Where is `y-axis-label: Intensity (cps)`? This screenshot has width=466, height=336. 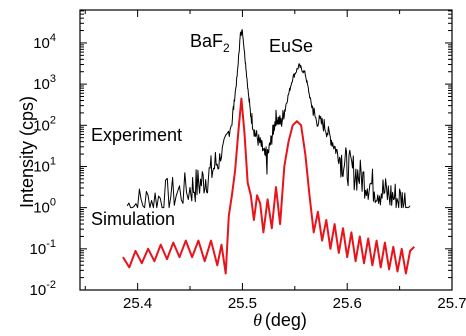 y-axis-label: Intensity (cps) is located at coordinates (27, 152).